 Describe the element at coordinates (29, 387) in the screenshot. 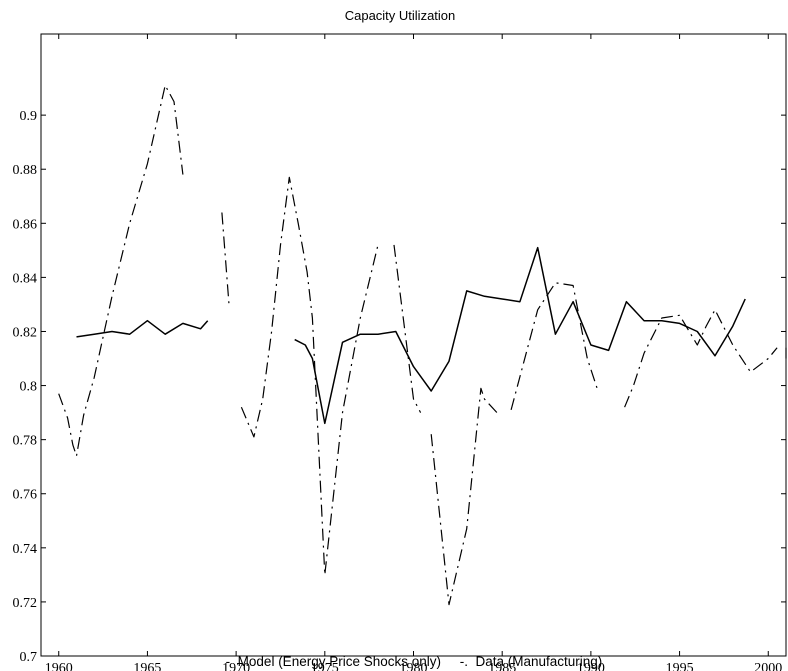

I see `y-tick-label: 0.8` at that location.